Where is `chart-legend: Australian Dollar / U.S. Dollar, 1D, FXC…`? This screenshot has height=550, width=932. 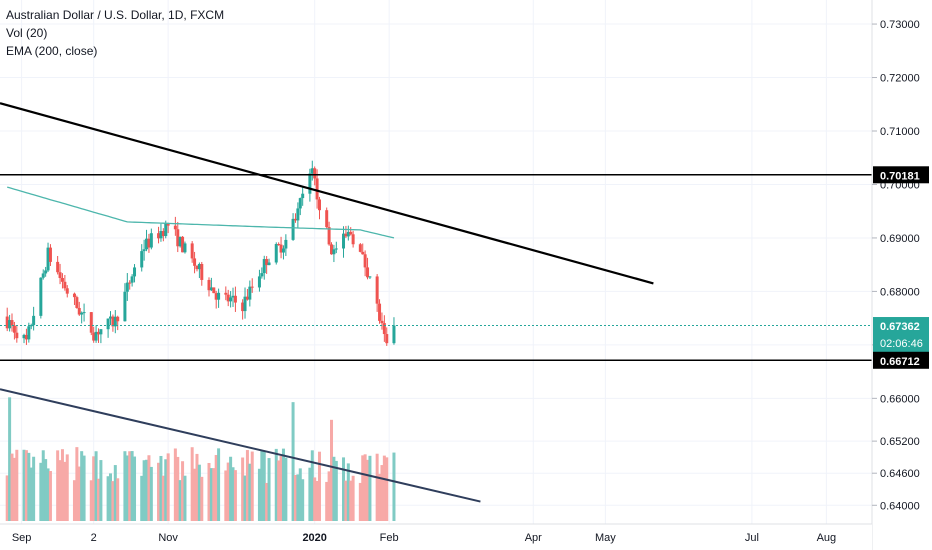
chart-legend: Australian Dollar / U.S. Dollar, 1D, FXC… is located at coordinates (115, 33).